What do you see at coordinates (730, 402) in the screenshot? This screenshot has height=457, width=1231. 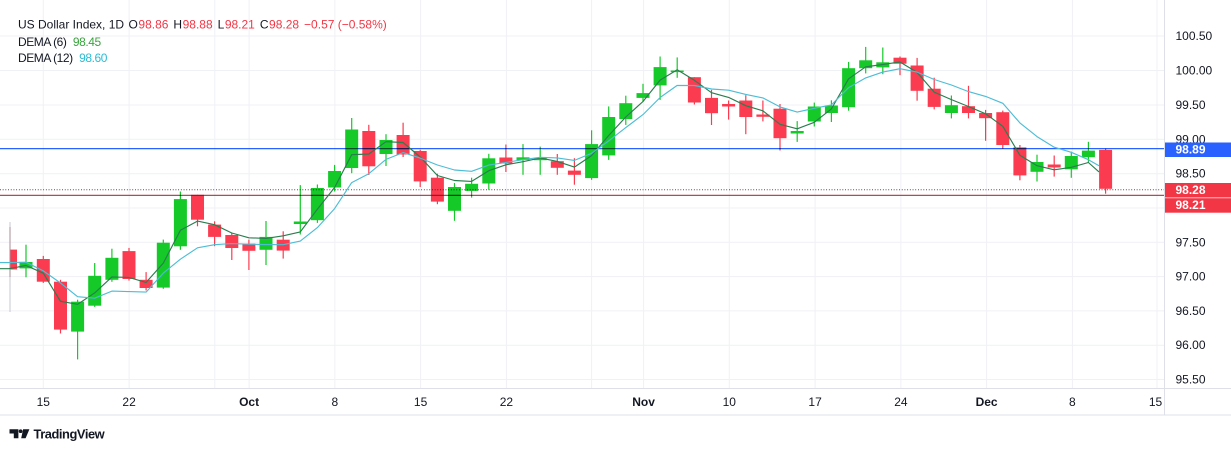 I see `svg-text: 10` at bounding box center [730, 402].